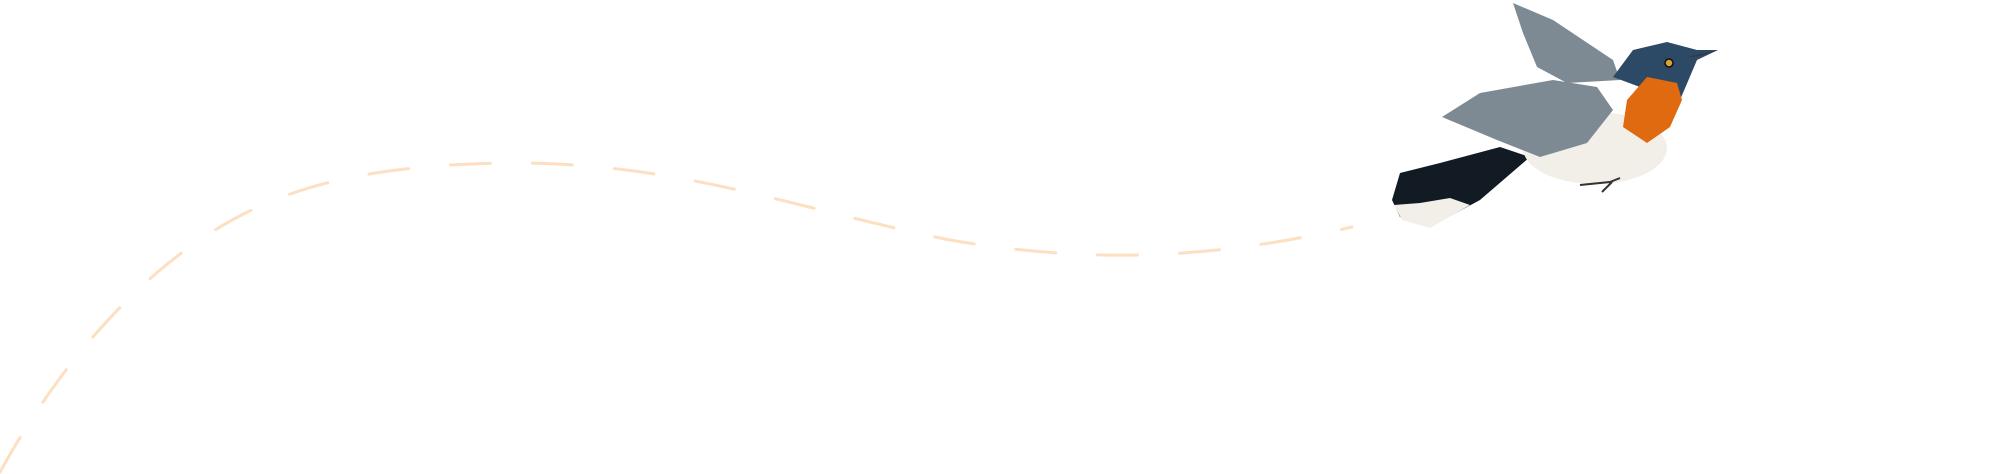 This screenshot has width=2000, height=474. I want to click on bird-icon, so click(1555, 115).